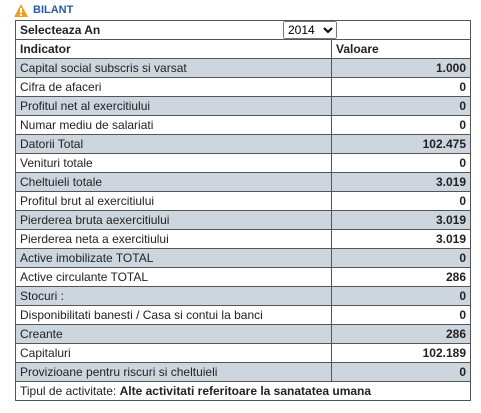 The width and height of the screenshot is (481, 413). What do you see at coordinates (147, 30) in the screenshot?
I see `select-label: Selecteaza An` at bounding box center [147, 30].